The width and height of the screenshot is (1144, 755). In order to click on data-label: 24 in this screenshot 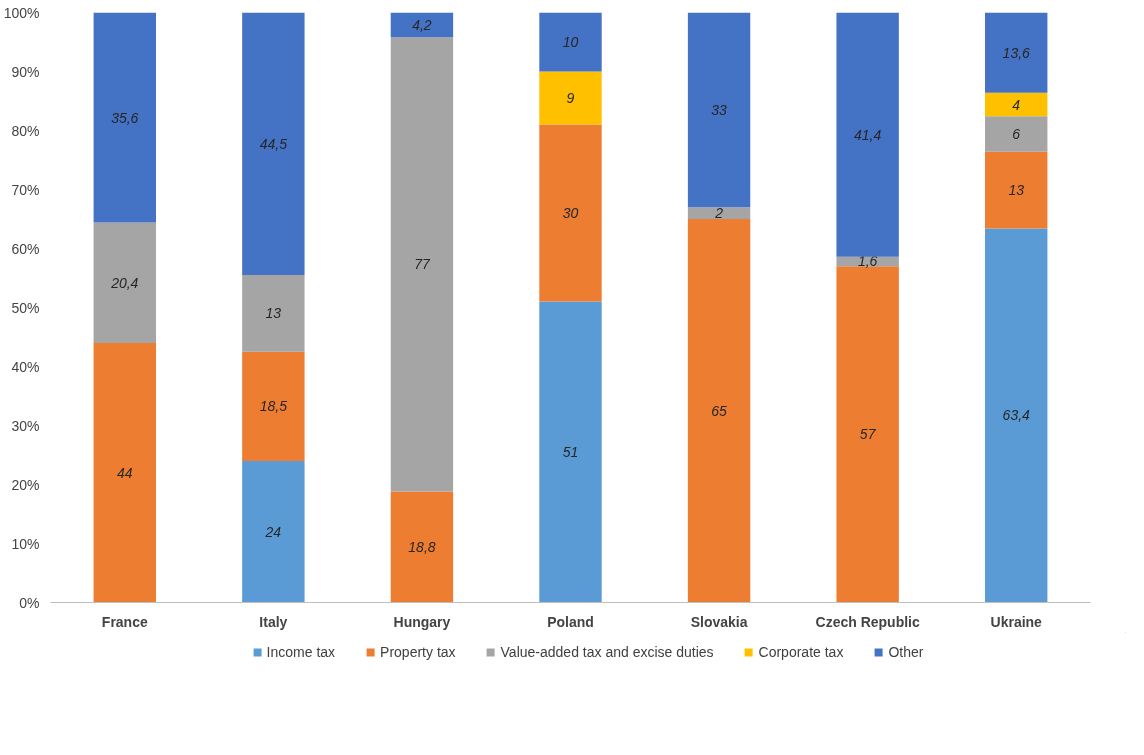, I will do `click(273, 531)`.